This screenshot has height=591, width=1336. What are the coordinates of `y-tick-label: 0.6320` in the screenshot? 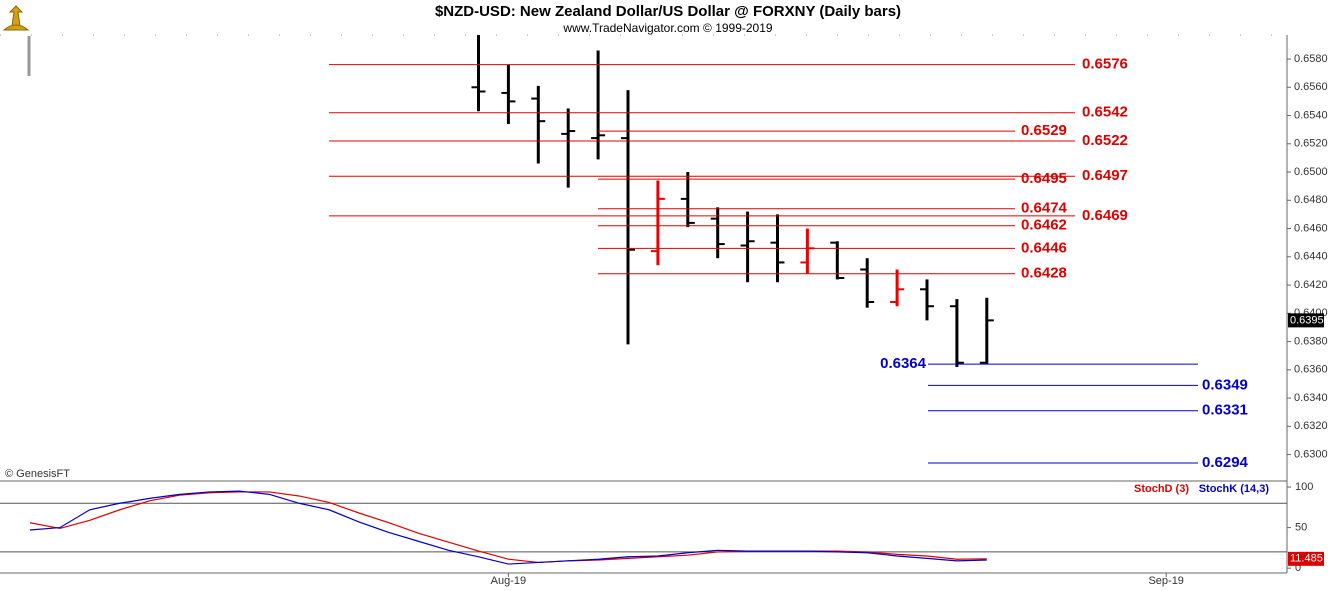 It's located at (1311, 426).